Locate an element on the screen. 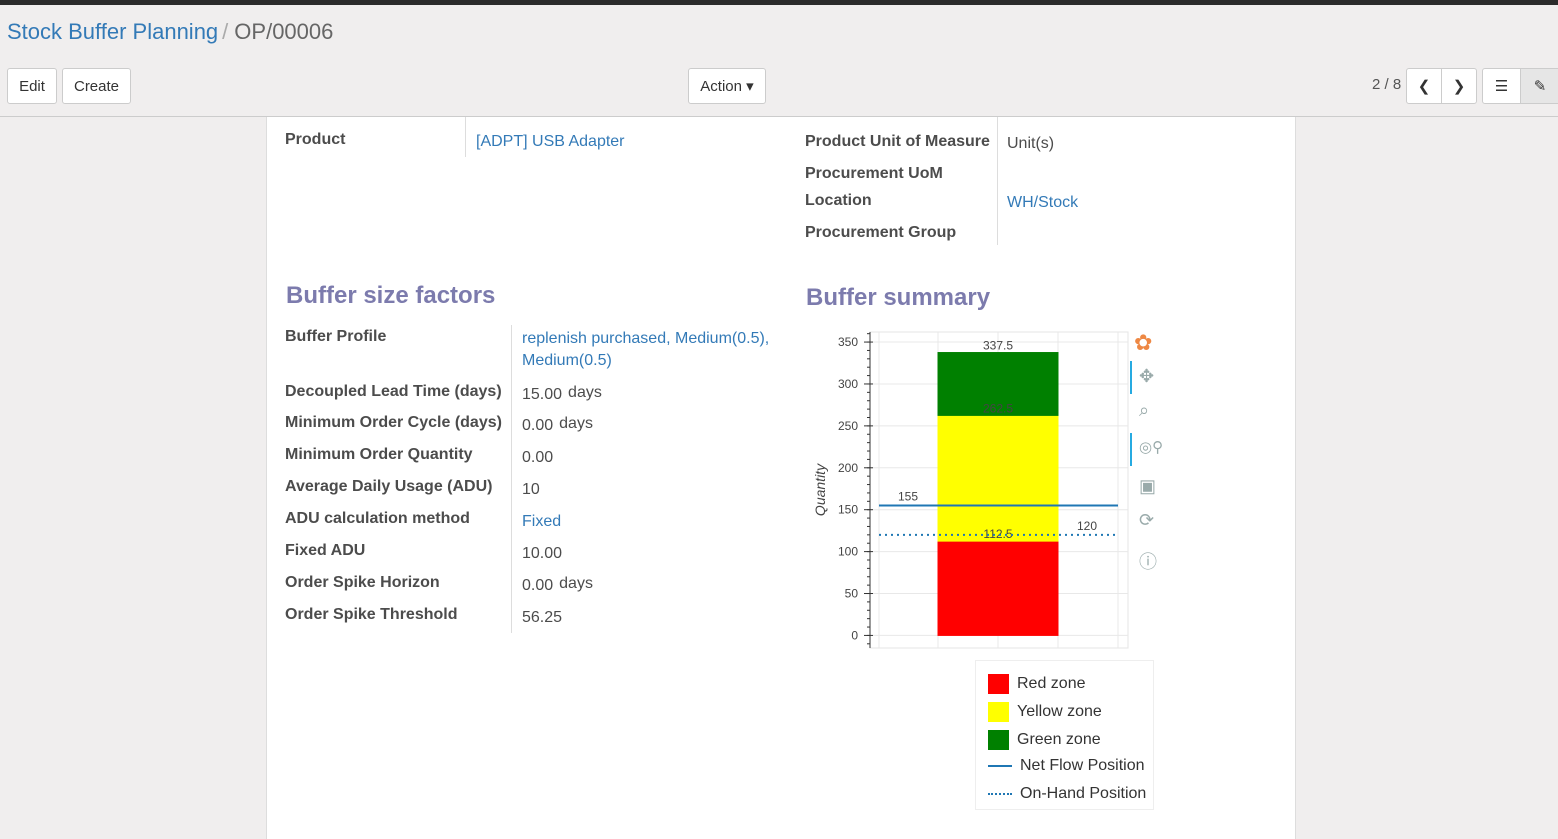  box-zoom-tool-icon: ⌕ is located at coordinates (1144, 410).